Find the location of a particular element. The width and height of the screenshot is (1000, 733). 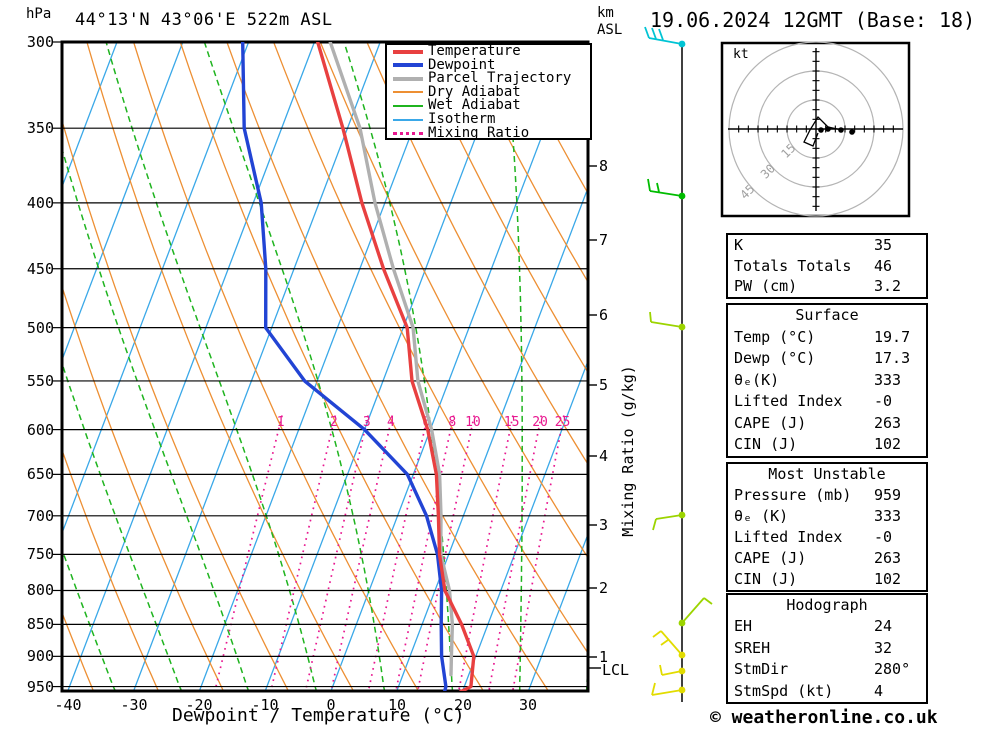

km-tick-label: 1 is located at coordinates (604, 657).